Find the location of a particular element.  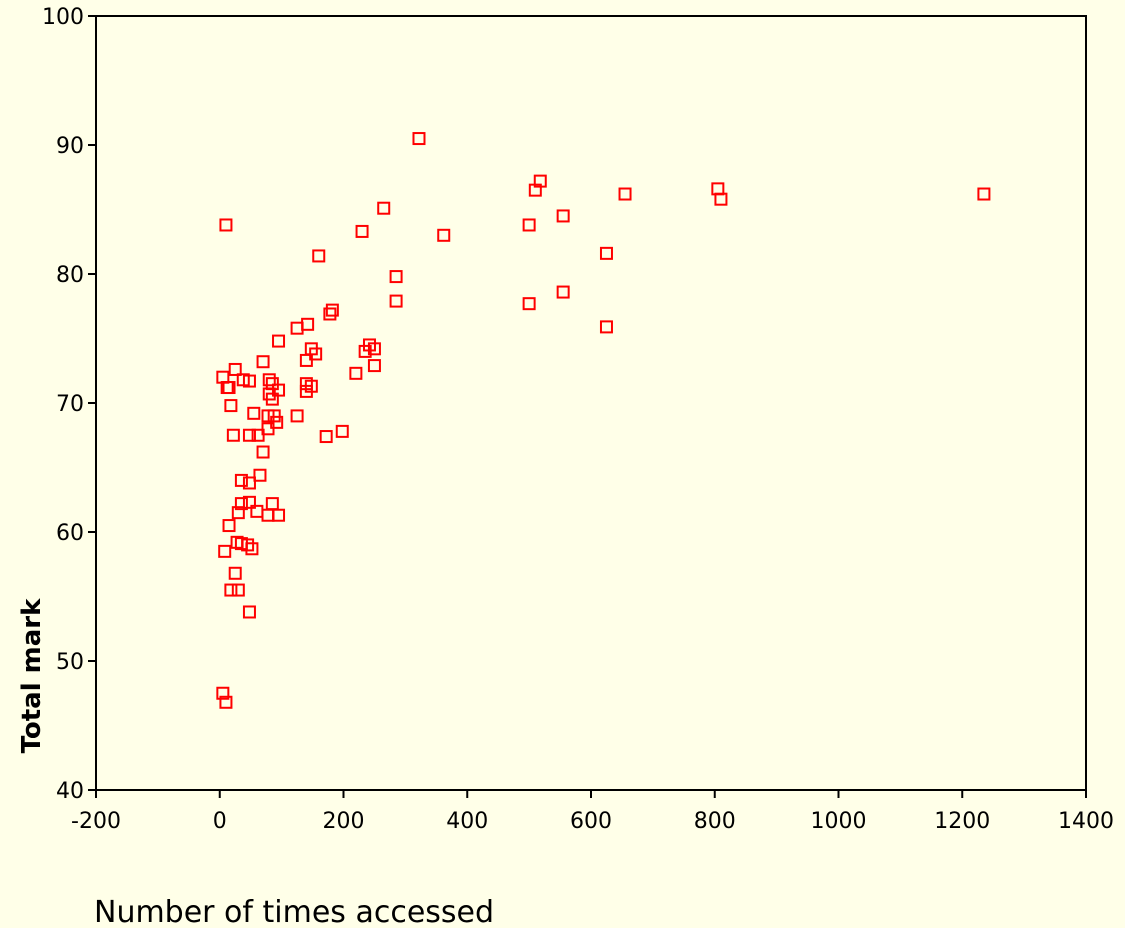

x-tick-label: 200 is located at coordinates (344, 821).